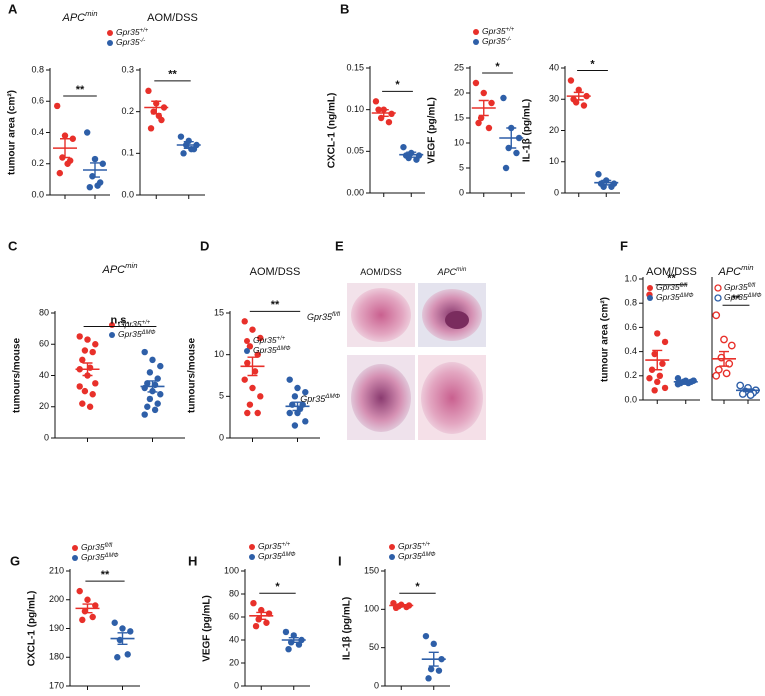  I want to click on significance-label: n.s., so click(120, 320).